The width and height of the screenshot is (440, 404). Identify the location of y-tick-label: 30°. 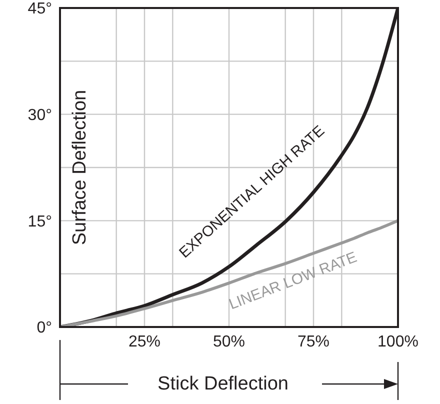
(40, 115).